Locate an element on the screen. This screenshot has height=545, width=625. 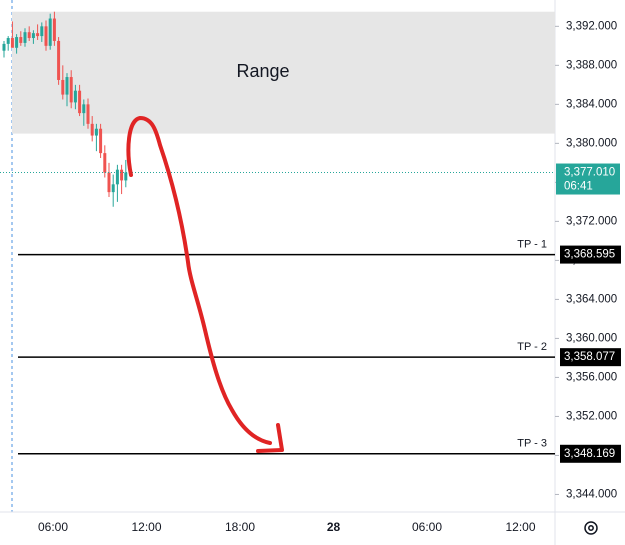
y-tick-label: 3,364.000 is located at coordinates (591, 299).